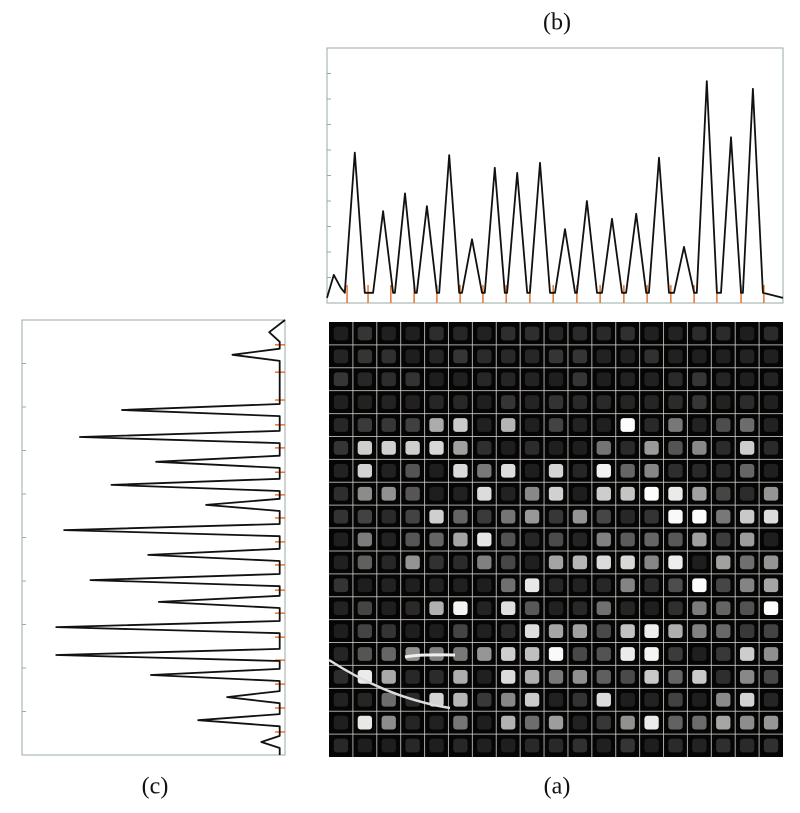 Image resolution: width=800 pixels, height=813 pixels. I want to click on caption-c: (c), so click(155, 787).